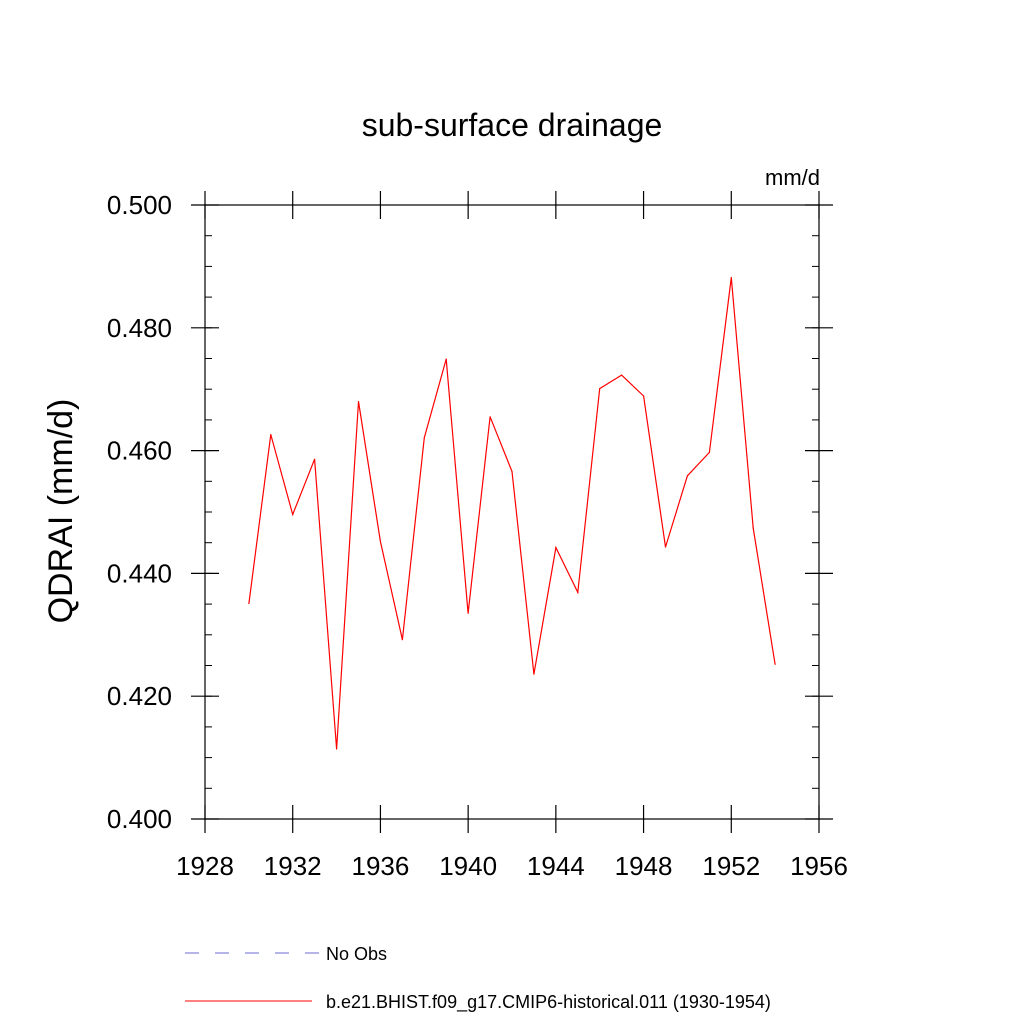  Describe the element at coordinates (468, 866) in the screenshot. I see `x-tick-label: 1940` at that location.